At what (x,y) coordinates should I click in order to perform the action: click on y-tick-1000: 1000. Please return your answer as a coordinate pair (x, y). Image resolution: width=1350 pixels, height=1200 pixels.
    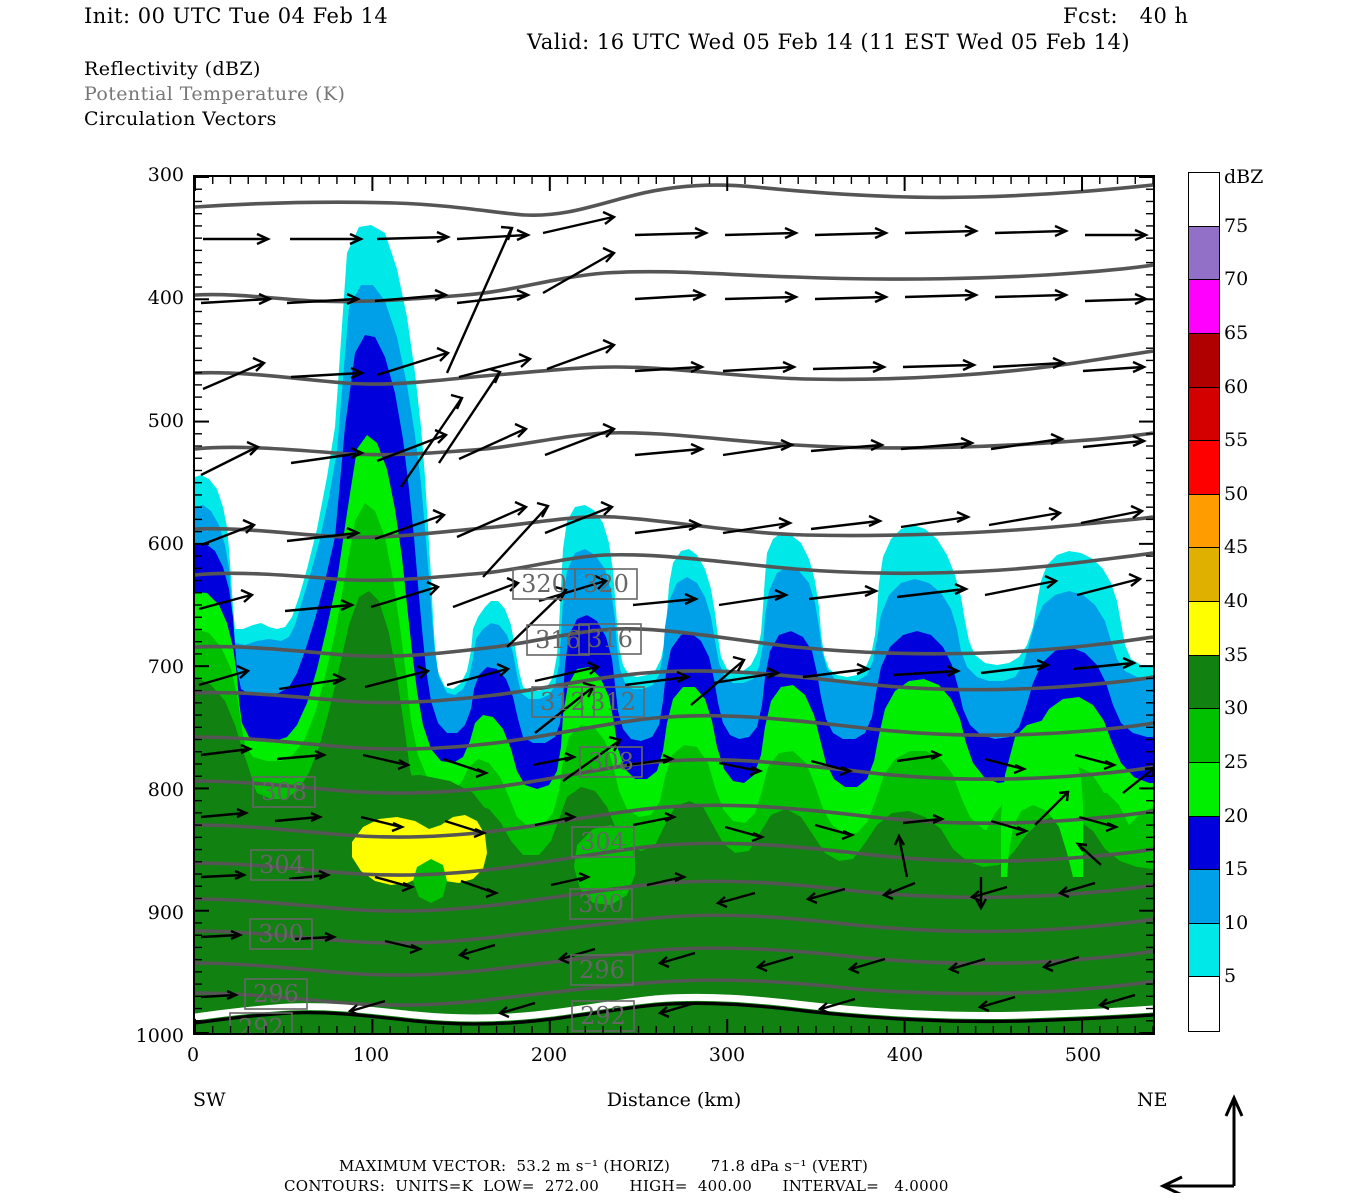
    Looking at the image, I should click on (159, 1036).